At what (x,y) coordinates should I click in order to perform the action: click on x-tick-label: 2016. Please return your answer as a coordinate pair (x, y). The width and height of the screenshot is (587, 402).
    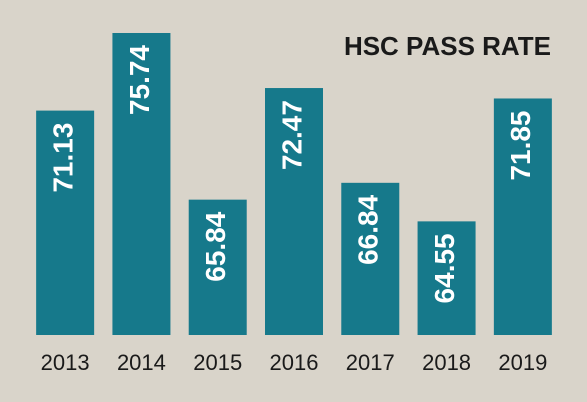
    Looking at the image, I should click on (294, 362).